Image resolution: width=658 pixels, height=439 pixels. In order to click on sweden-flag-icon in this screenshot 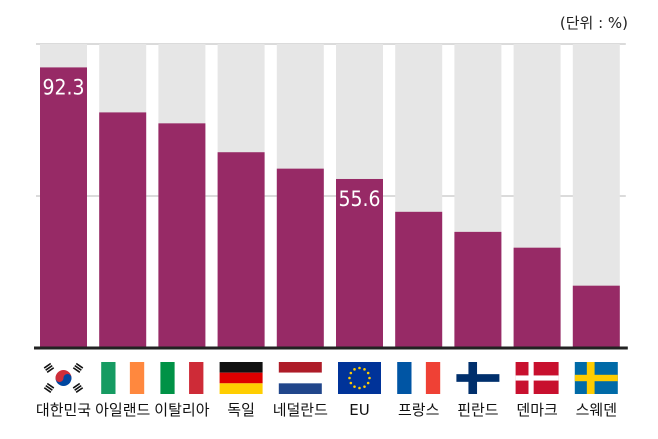, I will do `click(596, 378)`.